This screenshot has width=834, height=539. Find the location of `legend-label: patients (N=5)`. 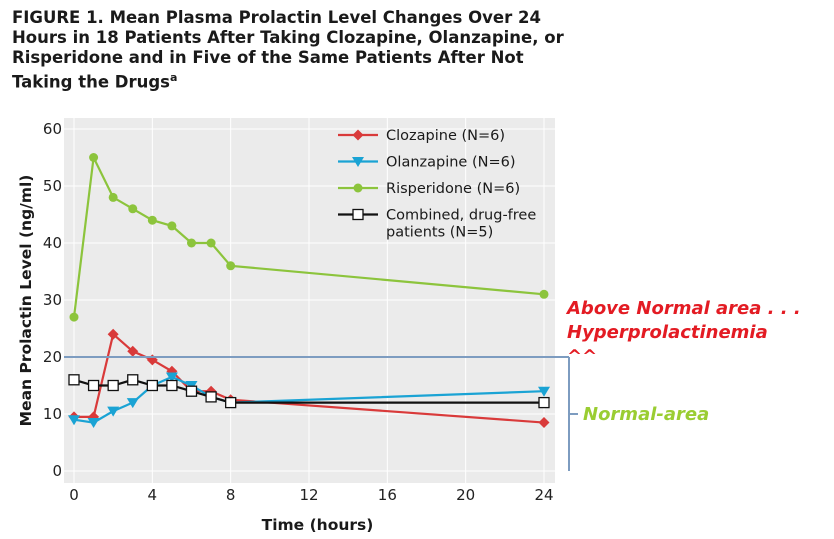

legend-label: patients (N=5) is located at coordinates (439, 233).